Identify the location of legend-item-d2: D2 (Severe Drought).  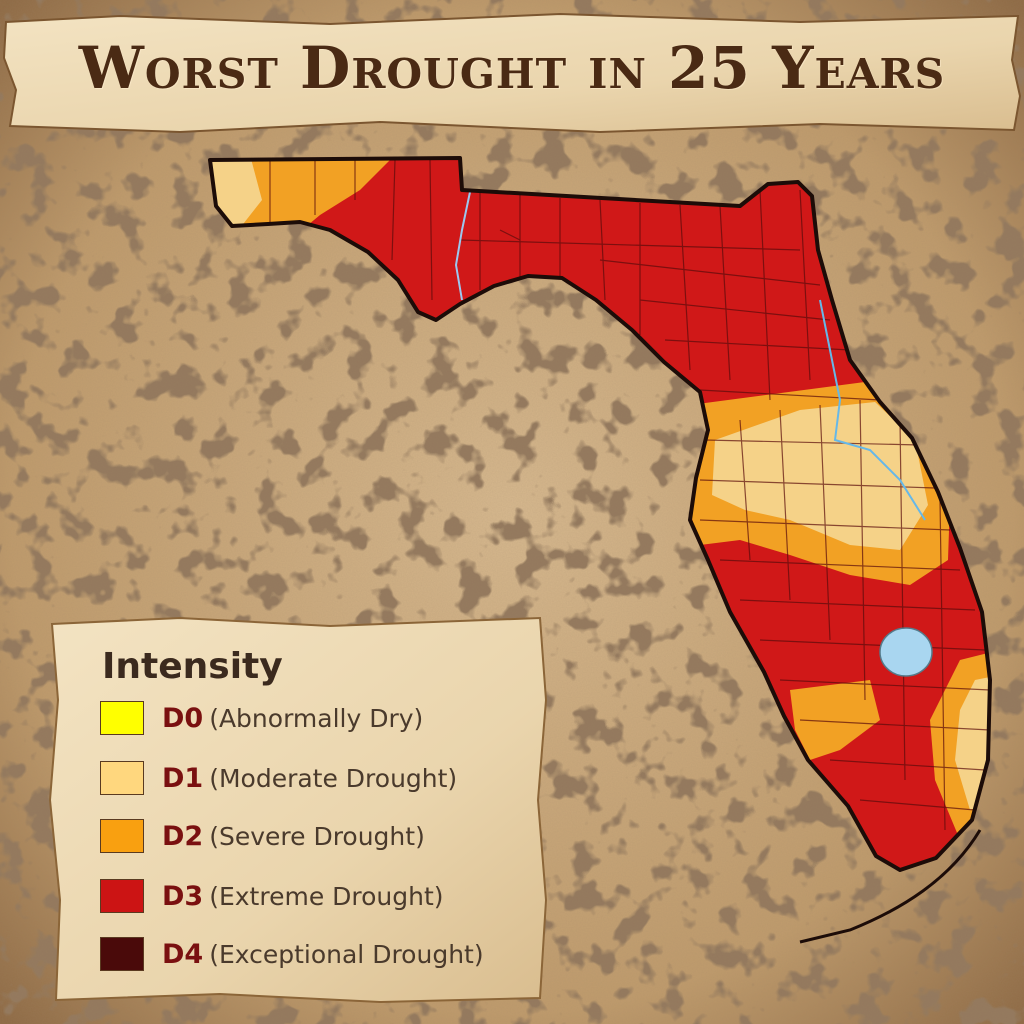
(262, 836).